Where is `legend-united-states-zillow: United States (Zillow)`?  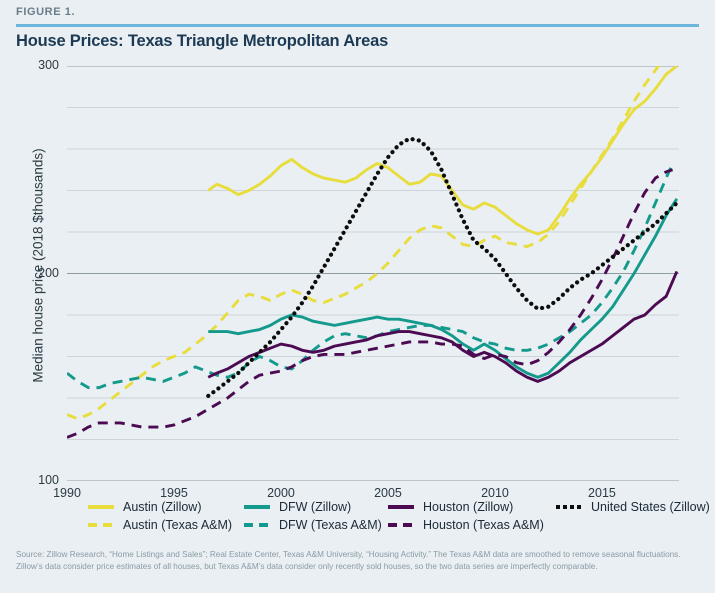
legend-united-states-zillow: United States (Zillow) is located at coordinates (633, 507).